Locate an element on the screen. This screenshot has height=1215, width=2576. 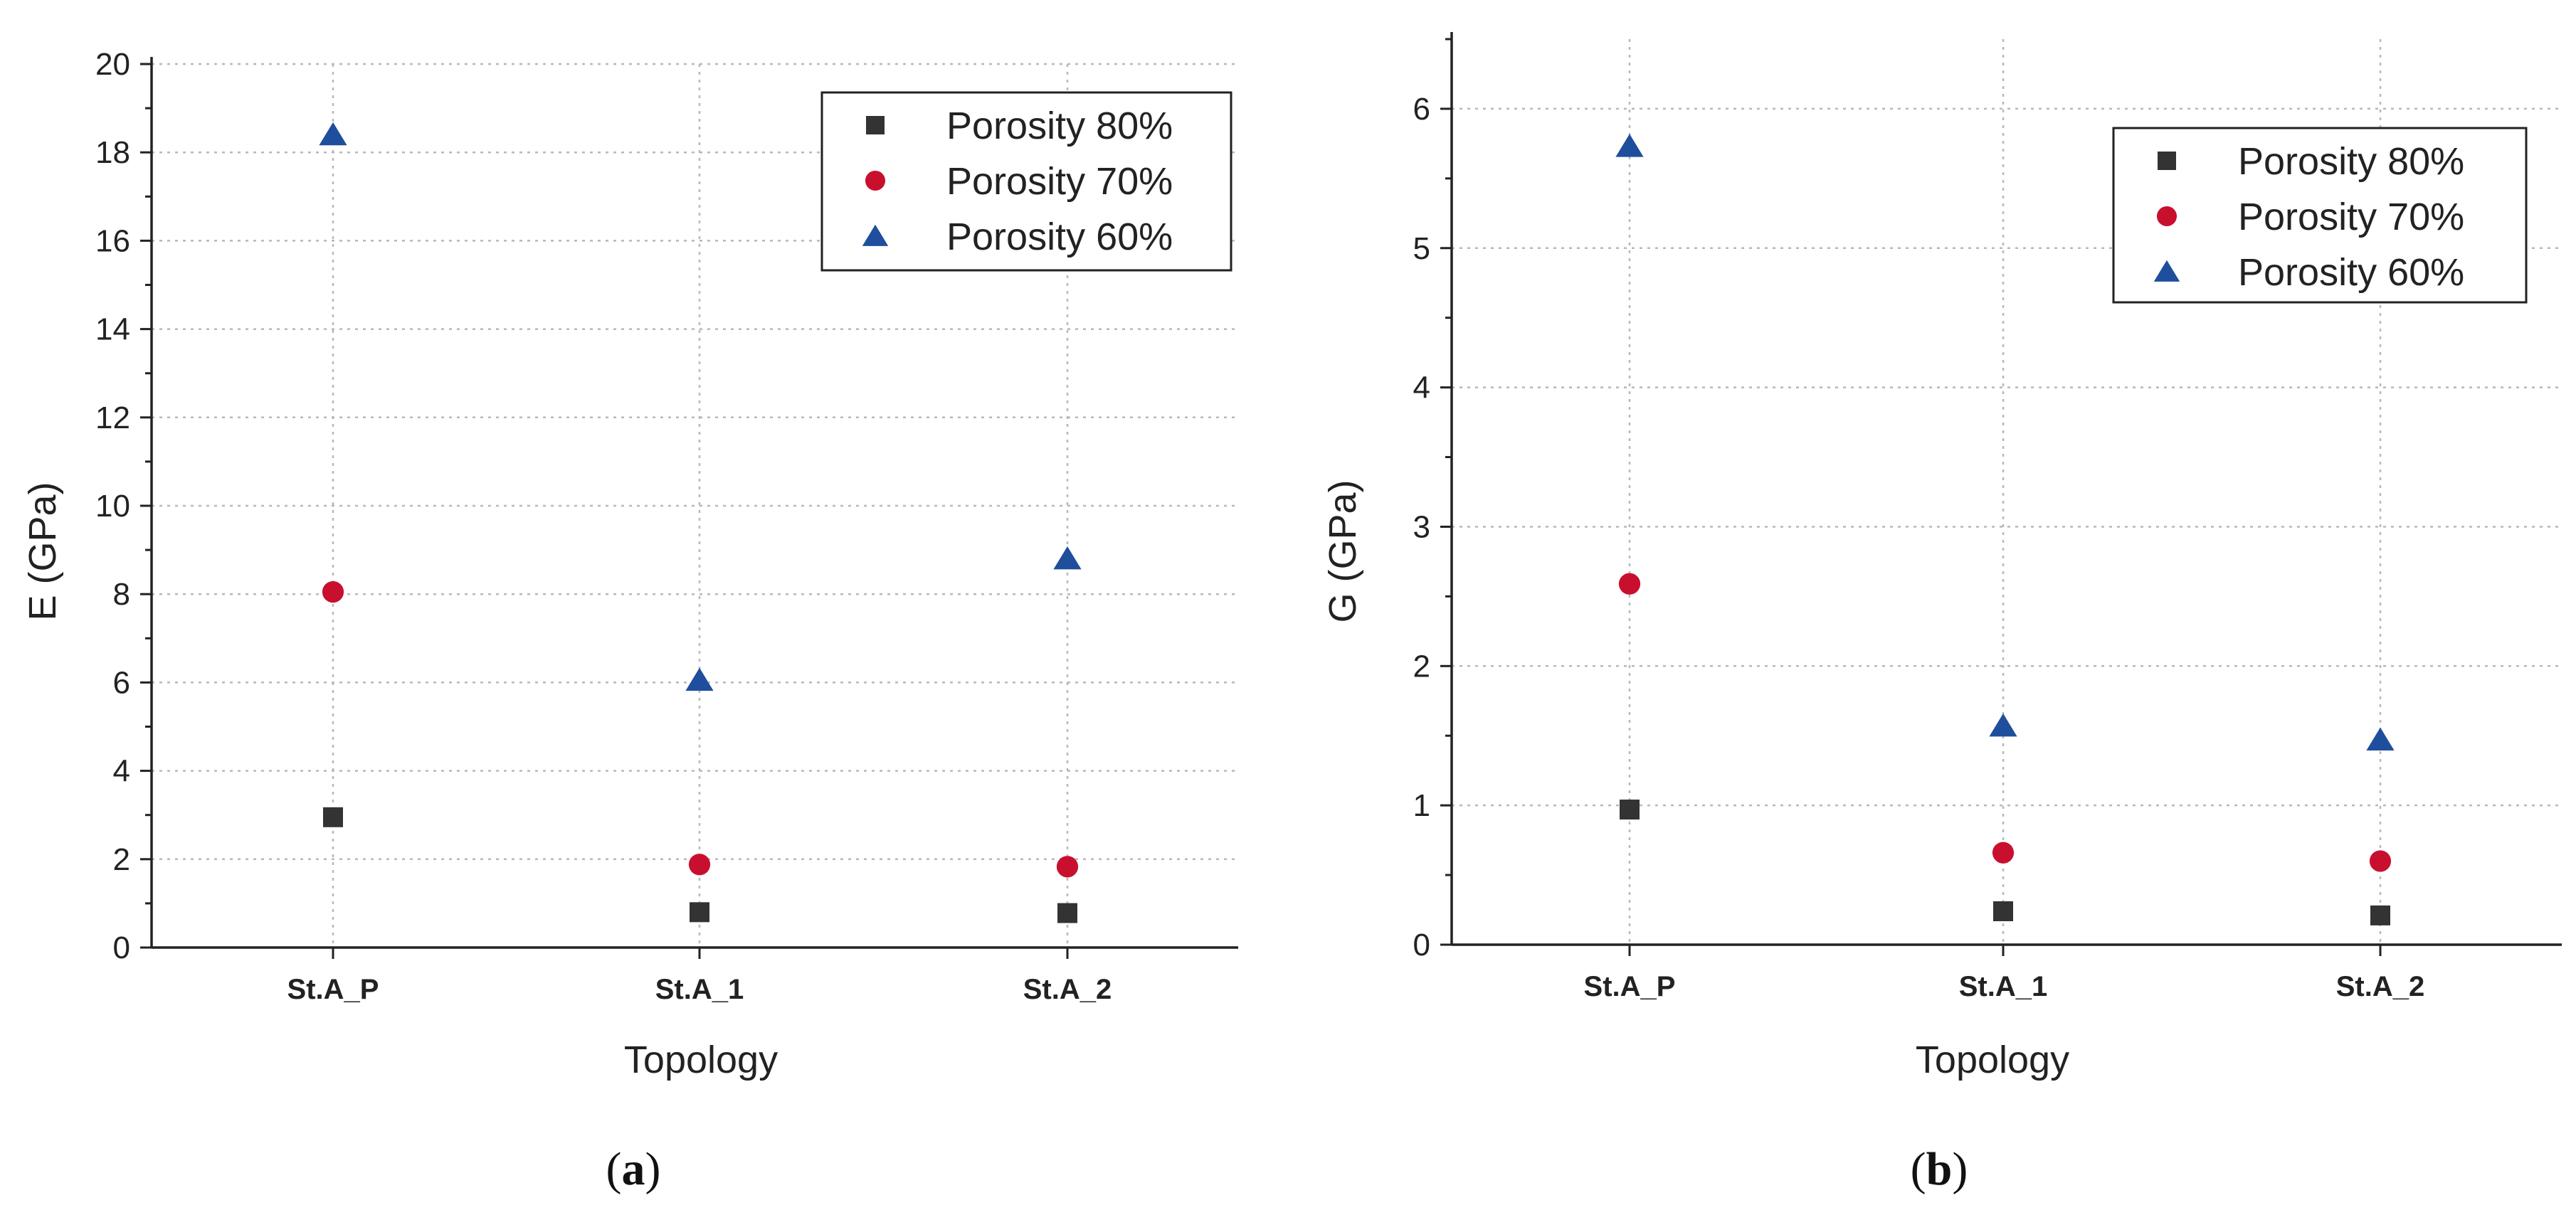
y-tick-label: 8 is located at coordinates (122, 594).